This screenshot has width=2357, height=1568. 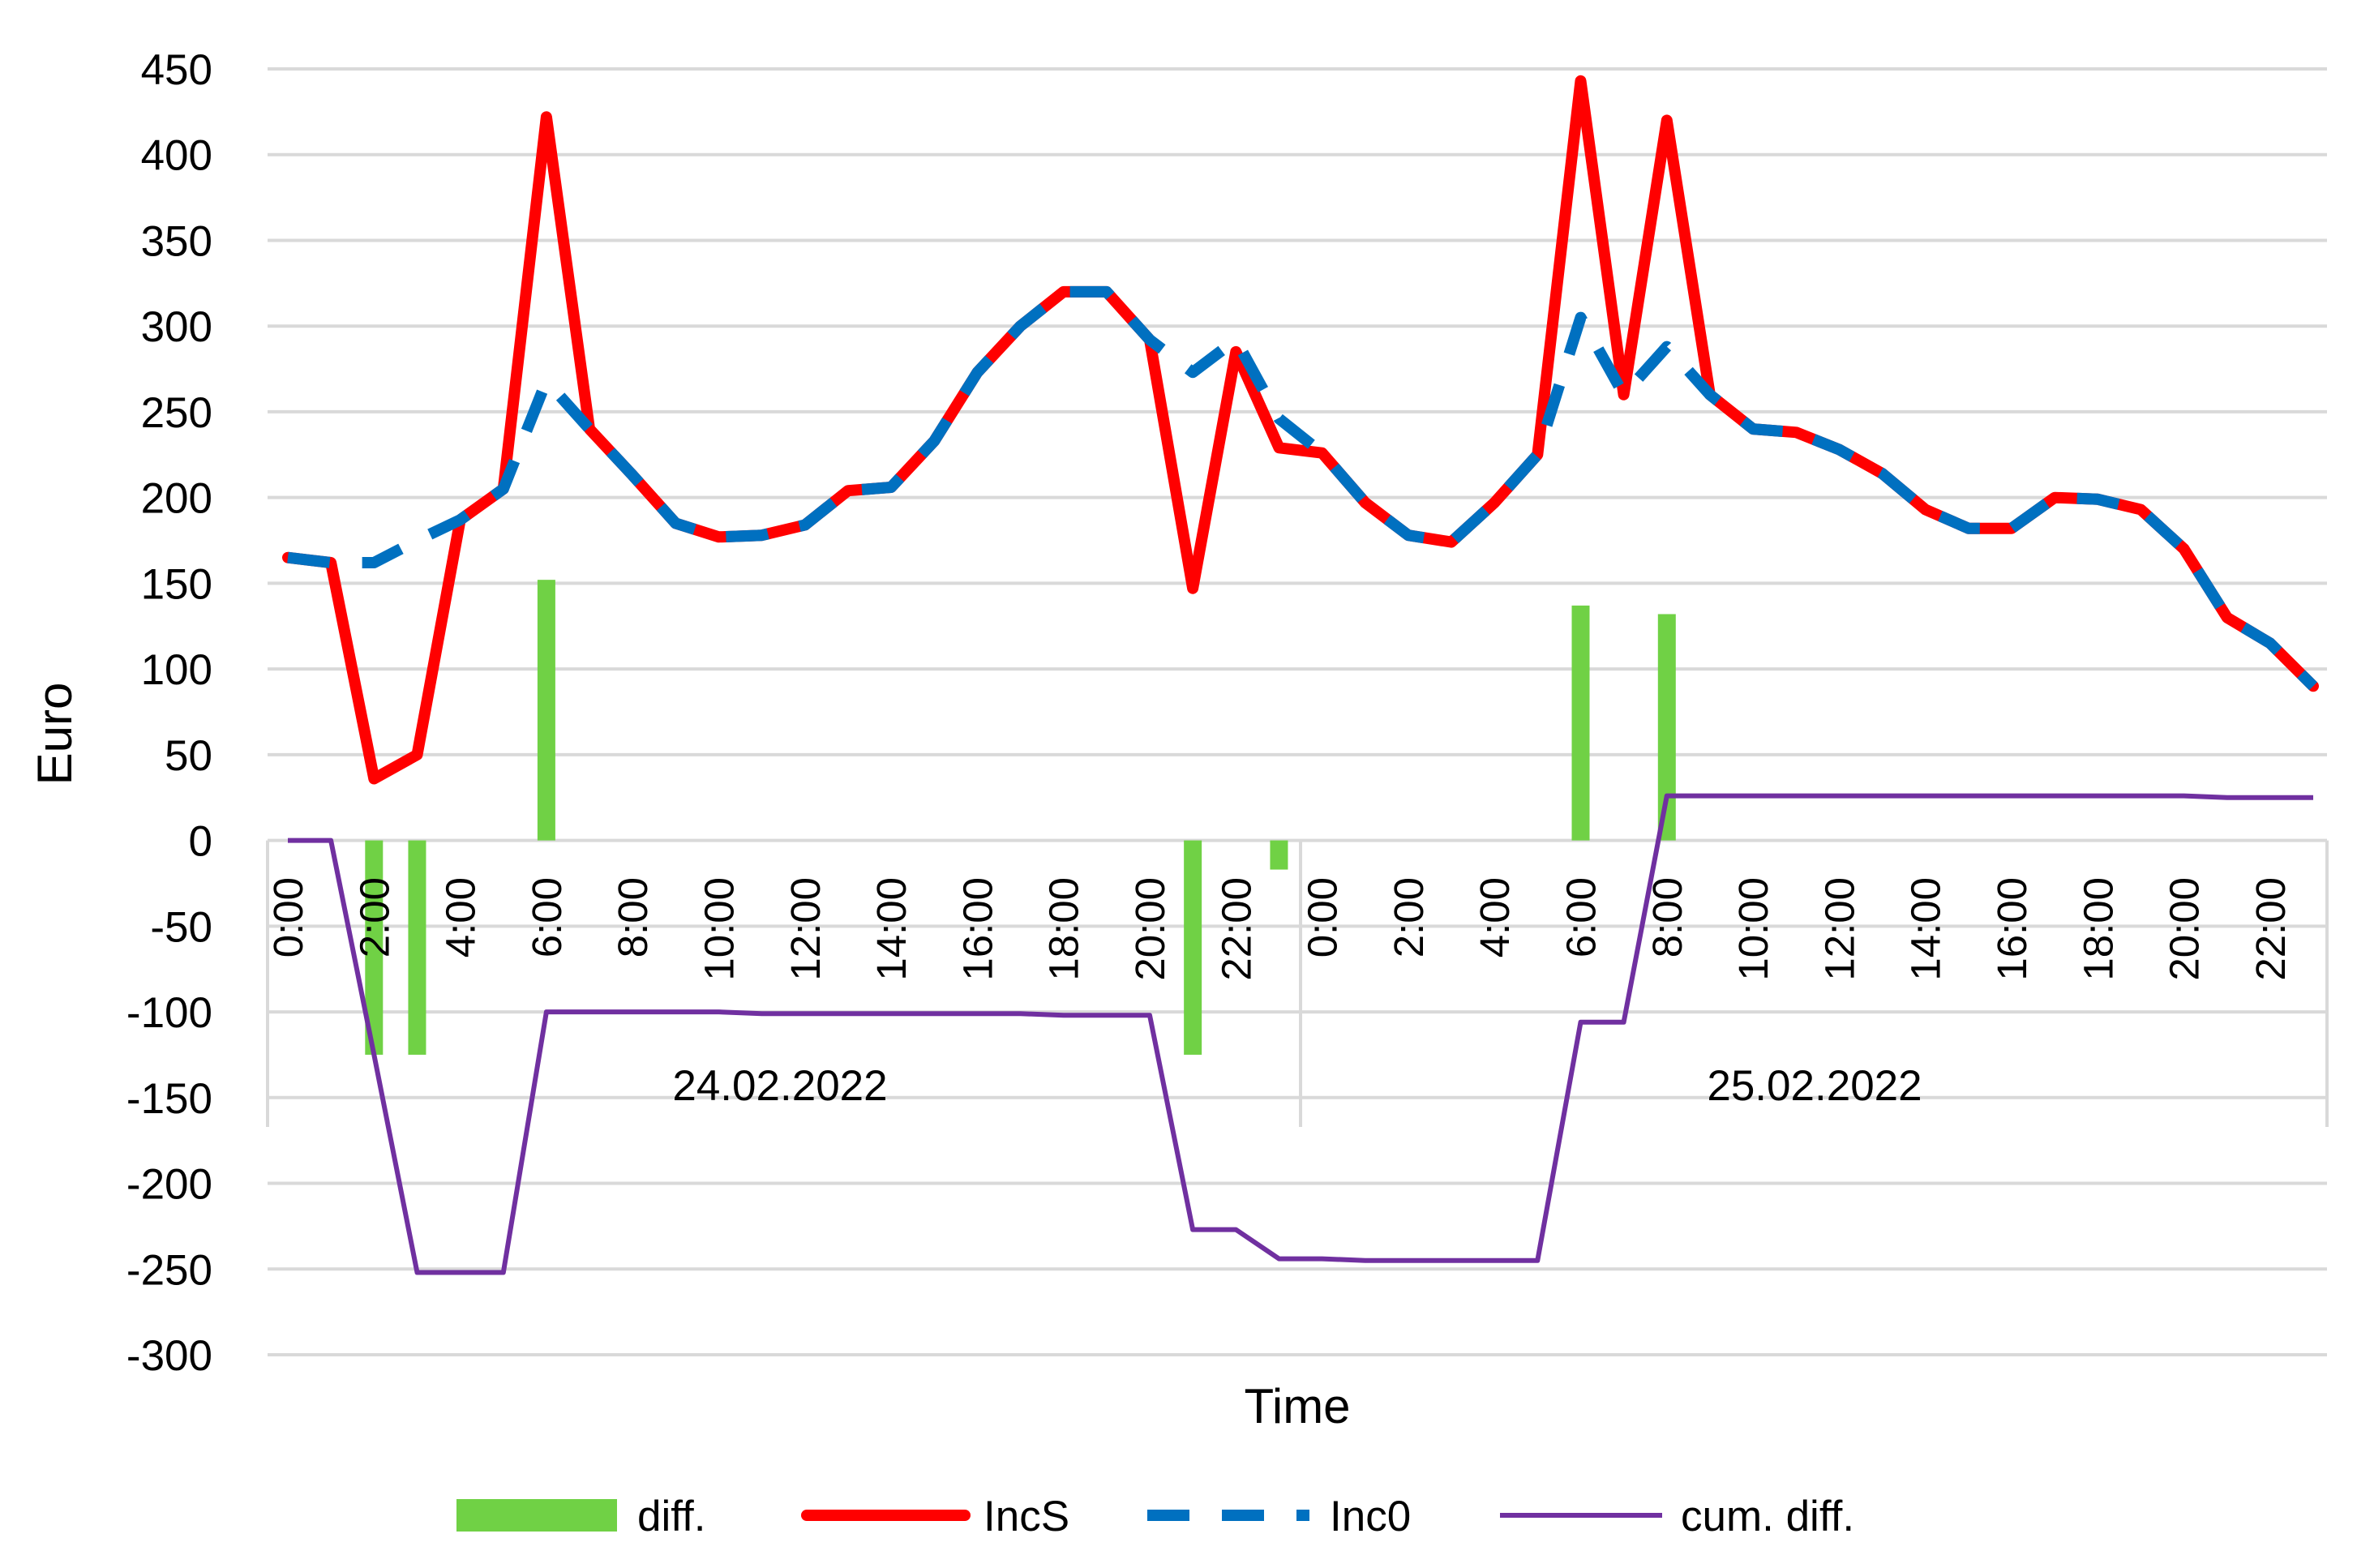 I want to click on legend-label-diff: diff., so click(x=671, y=1516).